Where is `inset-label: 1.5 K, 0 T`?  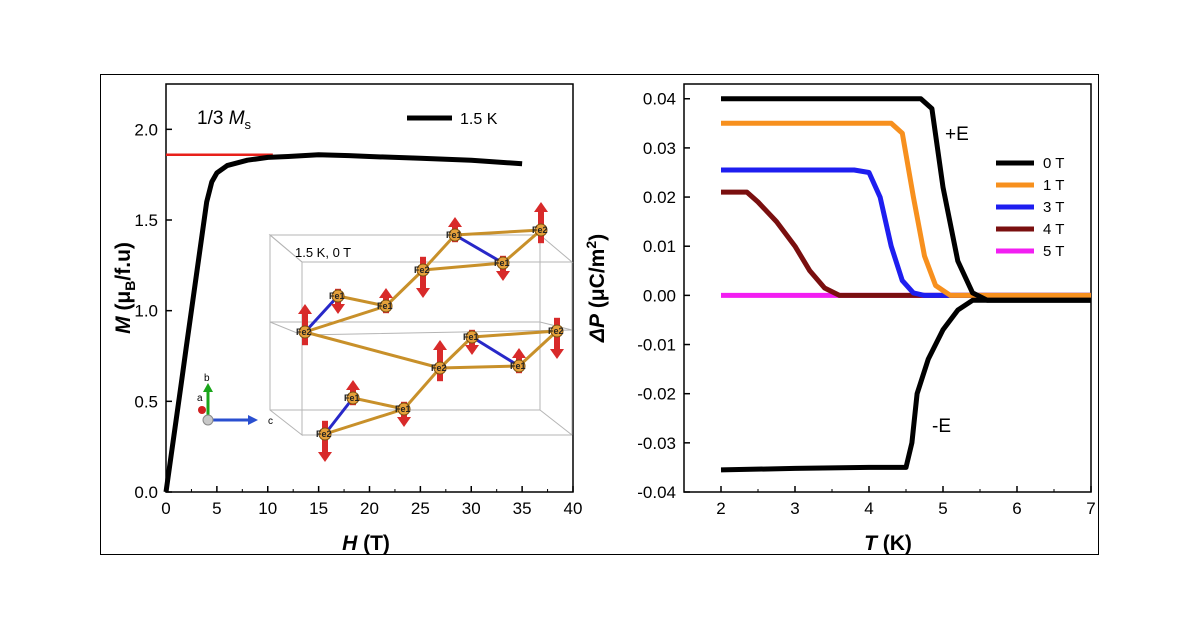 inset-label: 1.5 K, 0 T is located at coordinates (323, 252).